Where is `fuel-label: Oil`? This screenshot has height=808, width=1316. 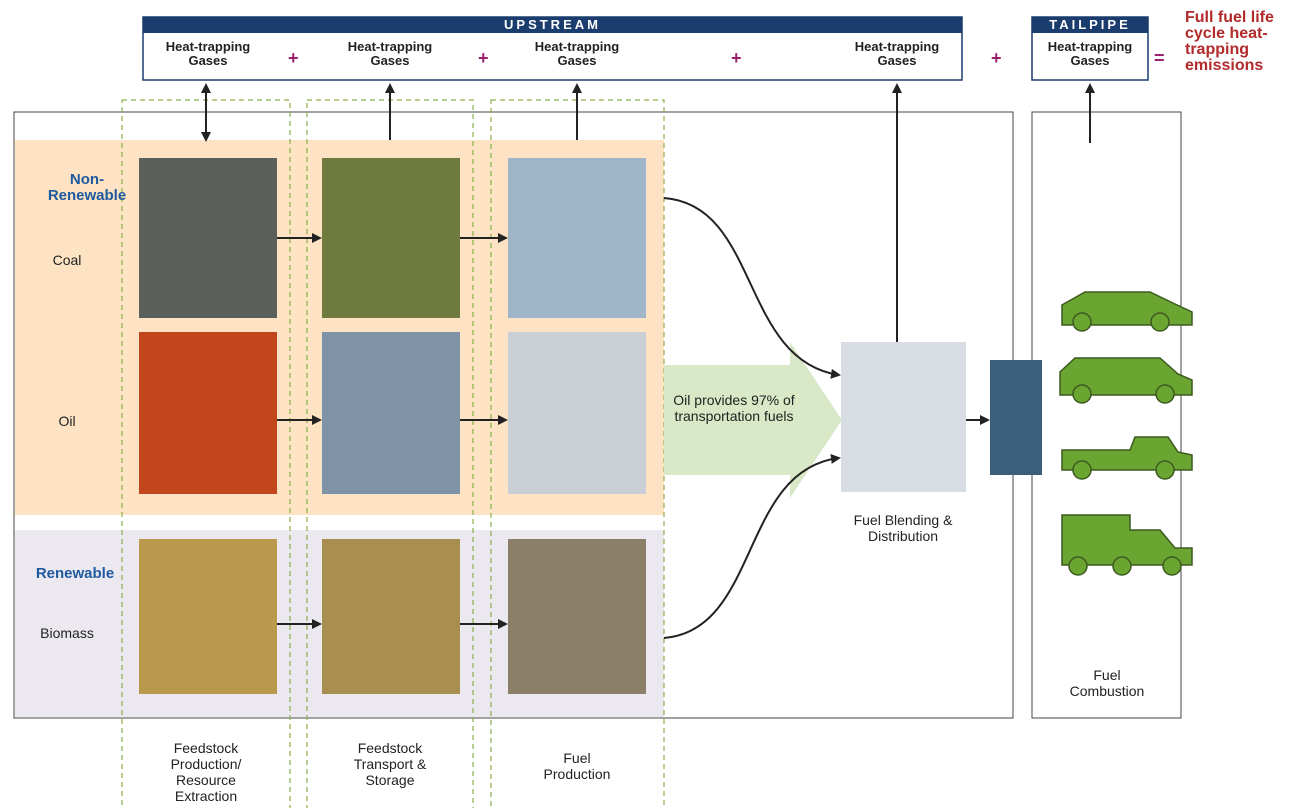 fuel-label: Oil is located at coordinates (67, 421).